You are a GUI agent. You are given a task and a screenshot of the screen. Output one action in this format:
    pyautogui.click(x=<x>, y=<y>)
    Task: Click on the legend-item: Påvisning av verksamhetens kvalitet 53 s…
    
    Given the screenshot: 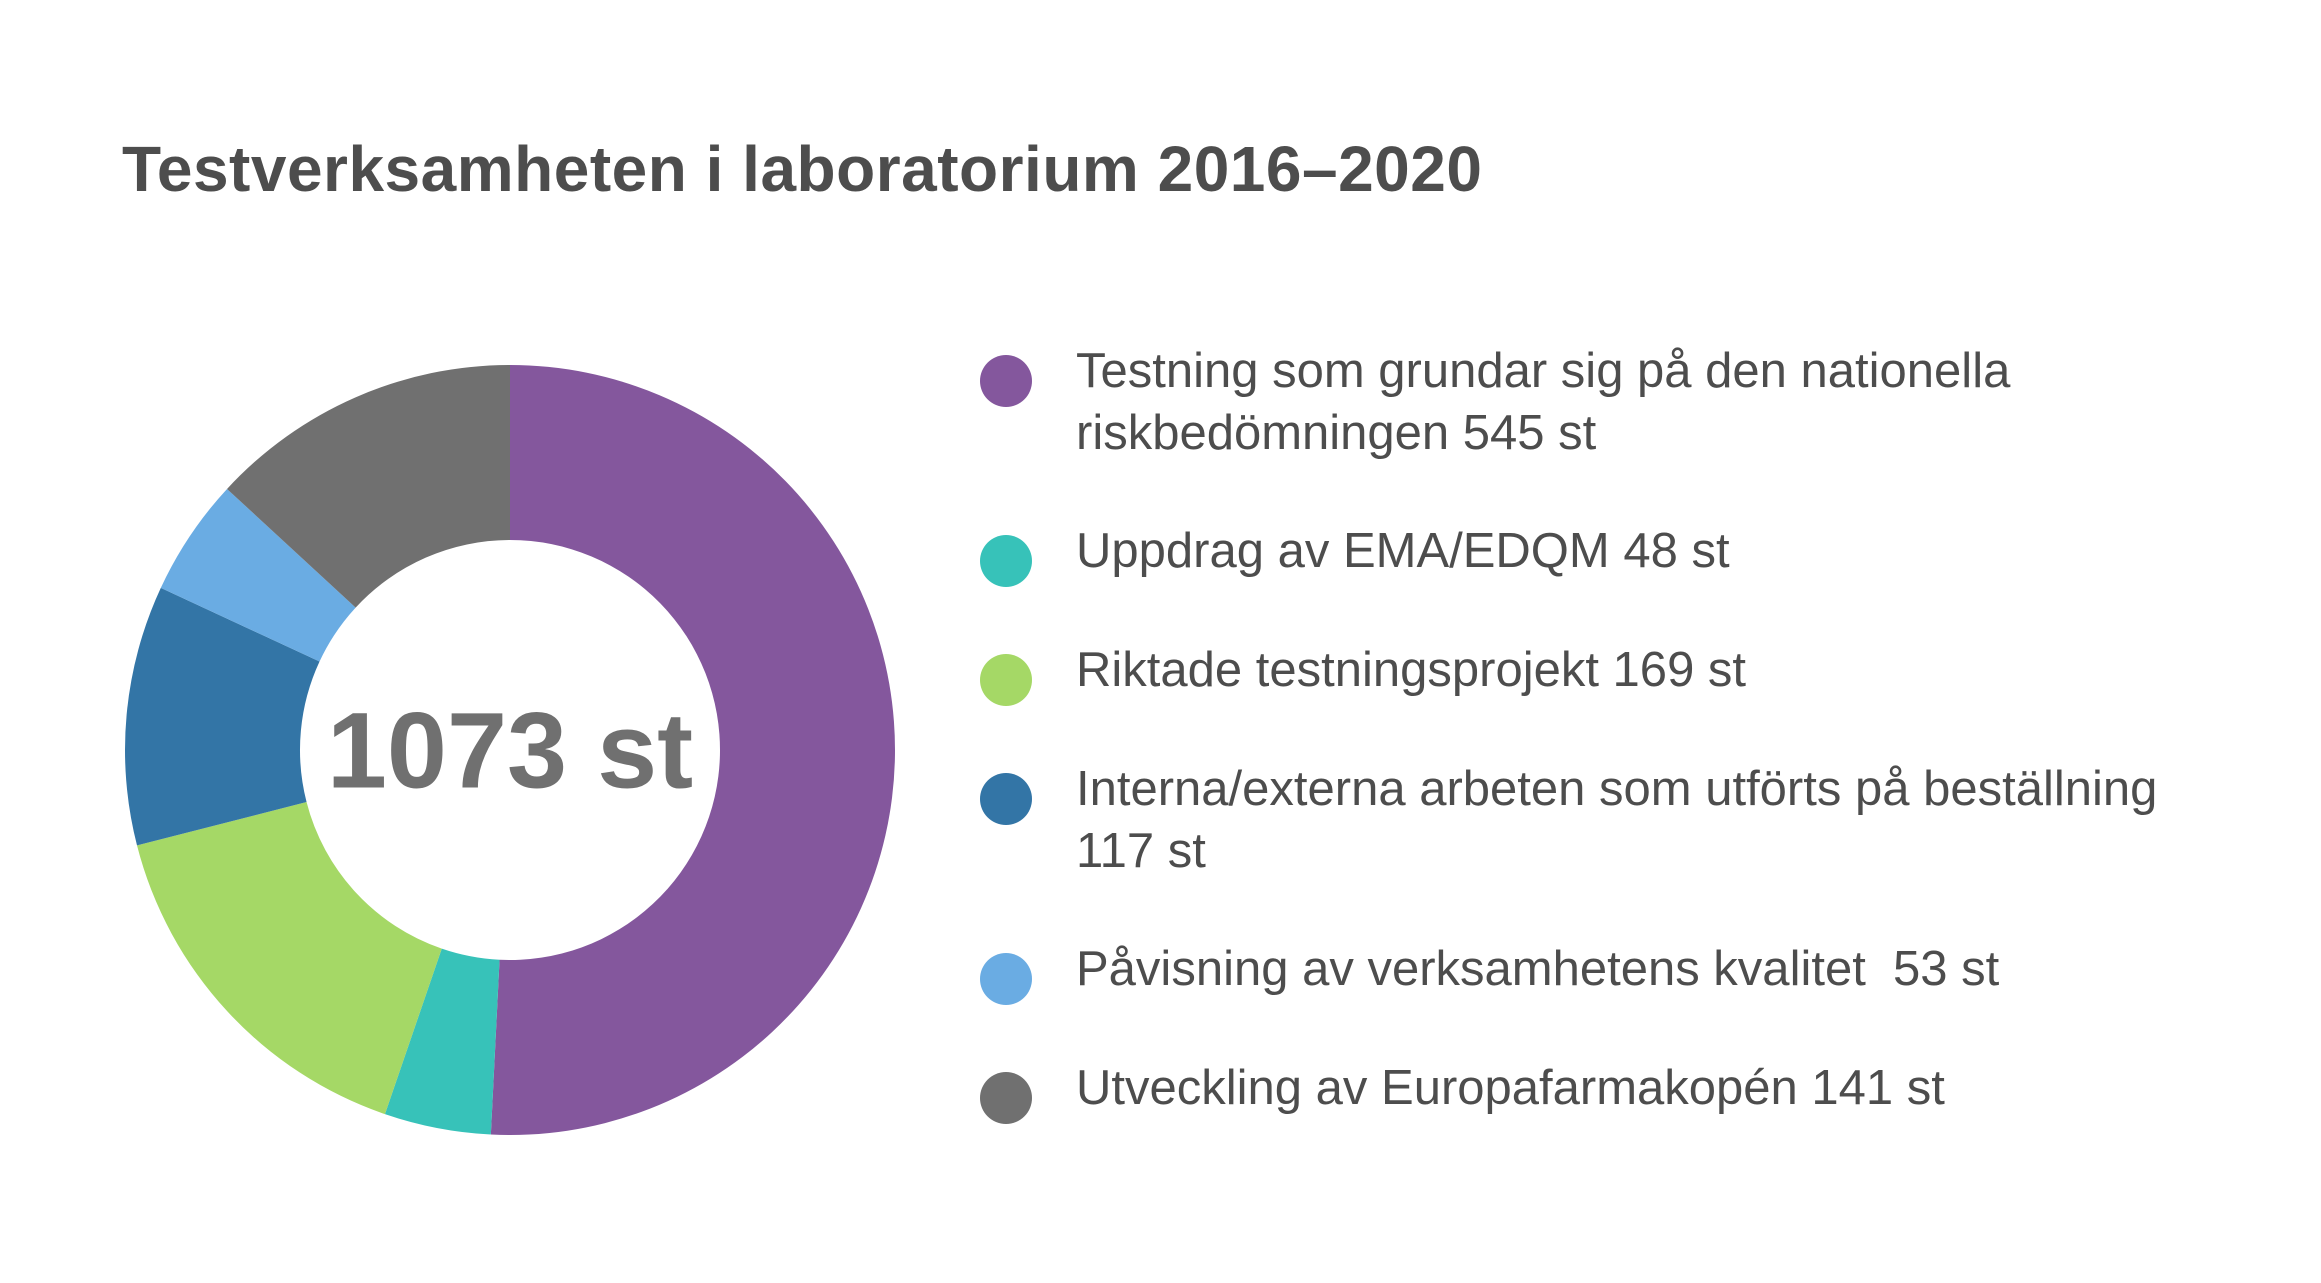 What is the action you would take?
    pyautogui.click(x=1620, y=971)
    